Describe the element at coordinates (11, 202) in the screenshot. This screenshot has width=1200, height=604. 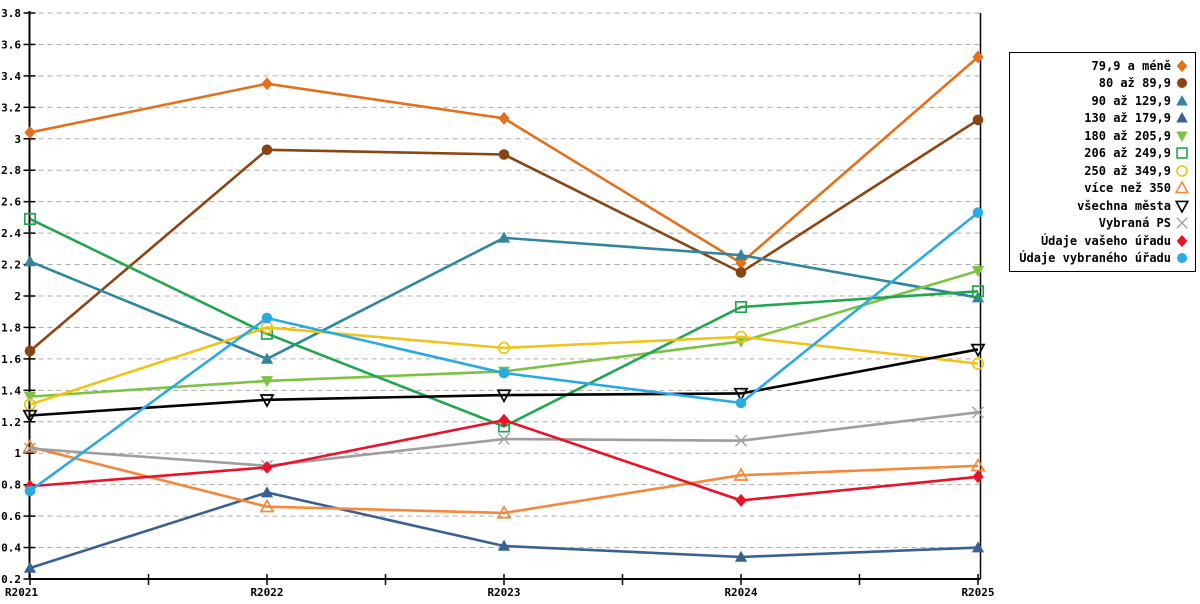
I see `y-axis-label: 2.6` at that location.